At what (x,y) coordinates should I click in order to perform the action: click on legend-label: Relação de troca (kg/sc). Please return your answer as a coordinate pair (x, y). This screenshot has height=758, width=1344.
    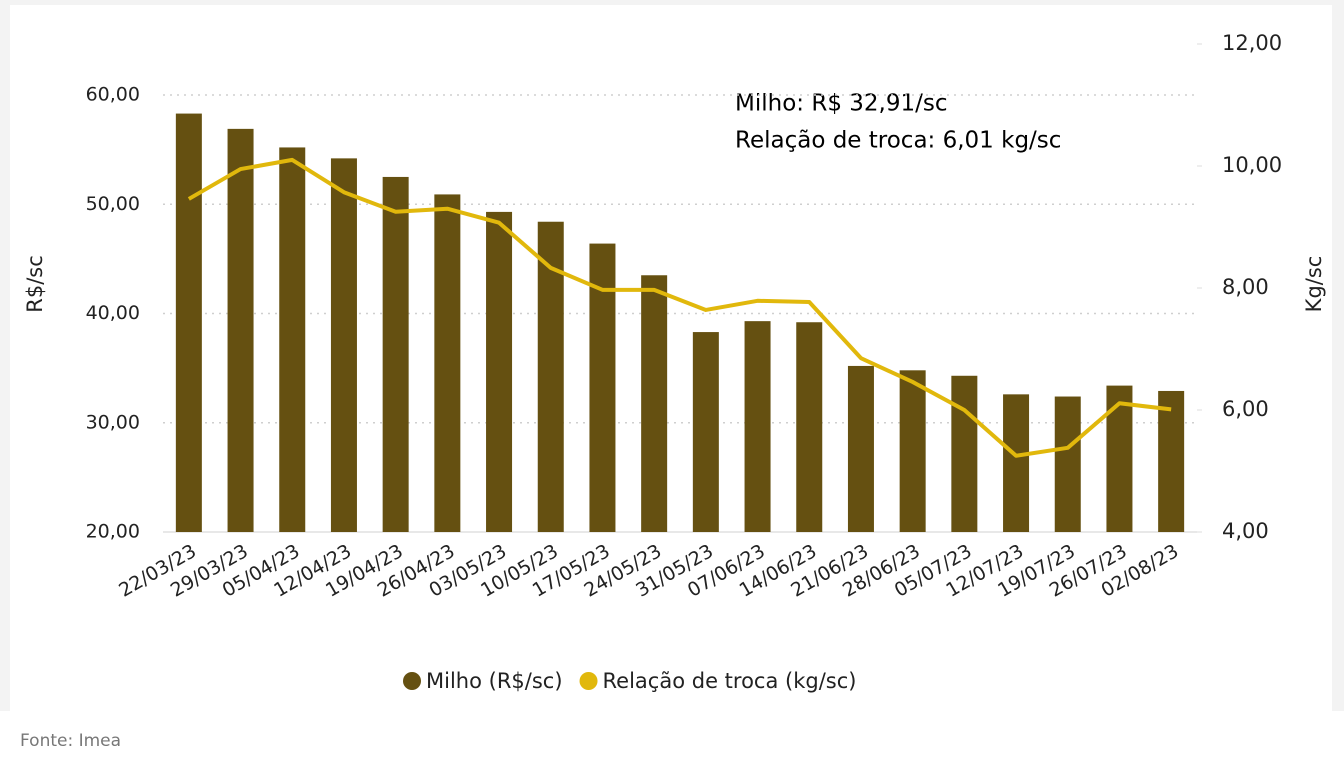
    Looking at the image, I should click on (730, 681).